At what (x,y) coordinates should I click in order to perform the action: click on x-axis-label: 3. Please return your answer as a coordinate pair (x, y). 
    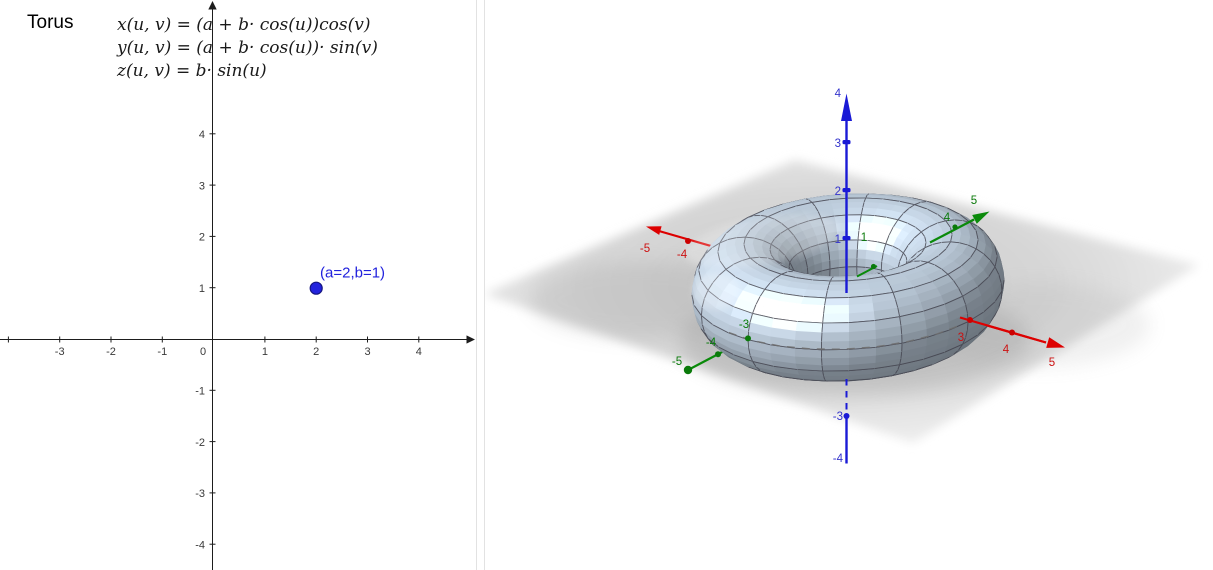
    Looking at the image, I should click on (961, 338).